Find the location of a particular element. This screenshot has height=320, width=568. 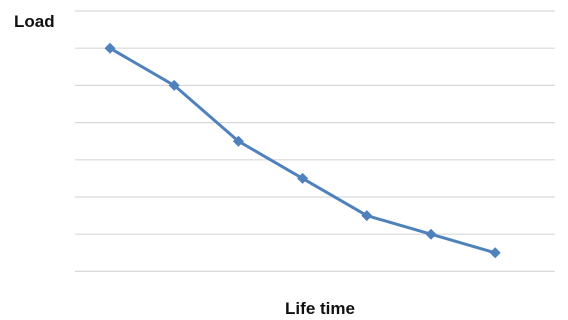

x-axis-label: Life time is located at coordinates (320, 308).